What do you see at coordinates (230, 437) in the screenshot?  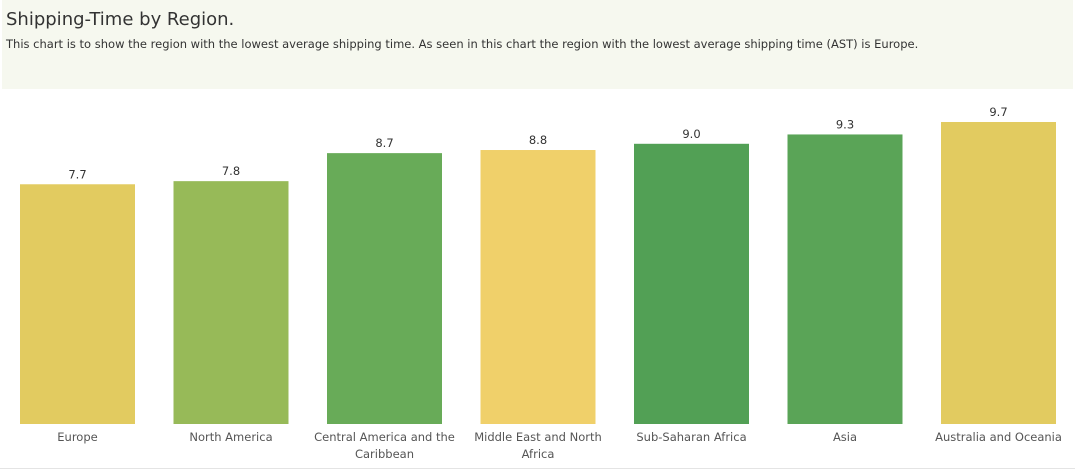 I see `category-label-1: North America` at bounding box center [230, 437].